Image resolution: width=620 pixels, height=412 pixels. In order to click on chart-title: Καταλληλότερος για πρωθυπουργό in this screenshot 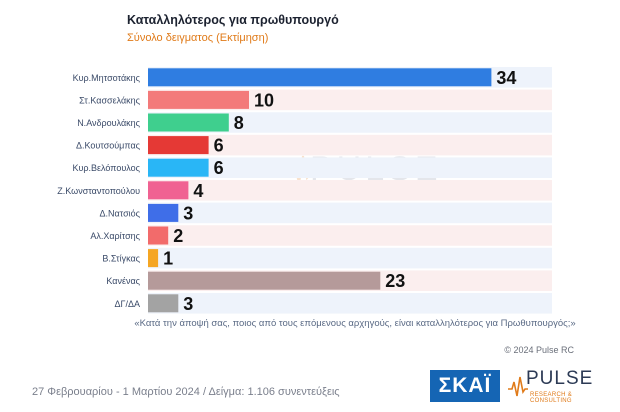, I will do `click(233, 20)`.